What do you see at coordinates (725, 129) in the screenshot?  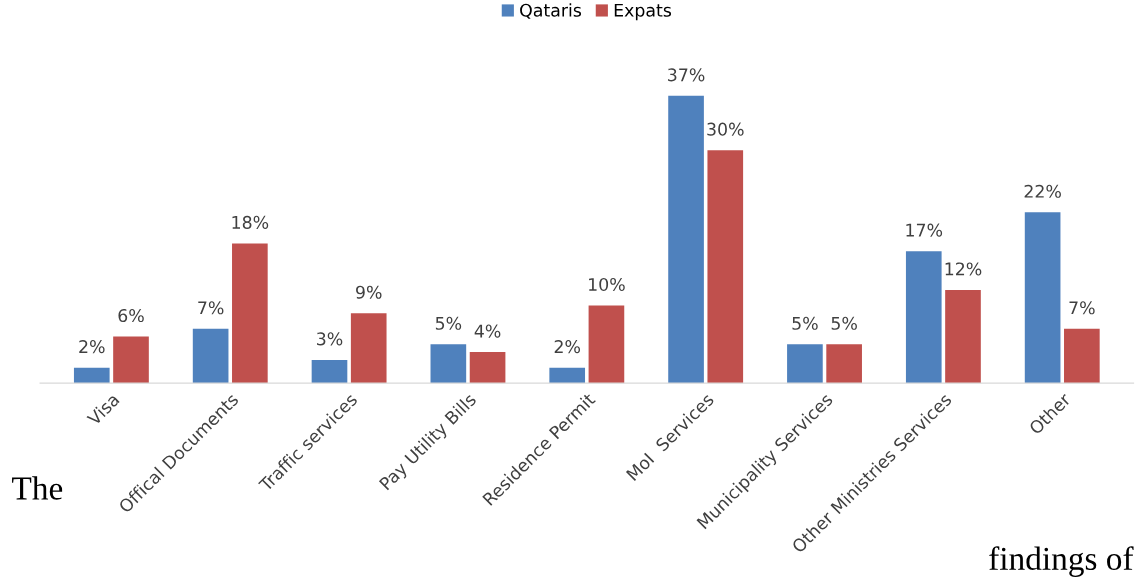 I see `data-label: 30%` at bounding box center [725, 129].